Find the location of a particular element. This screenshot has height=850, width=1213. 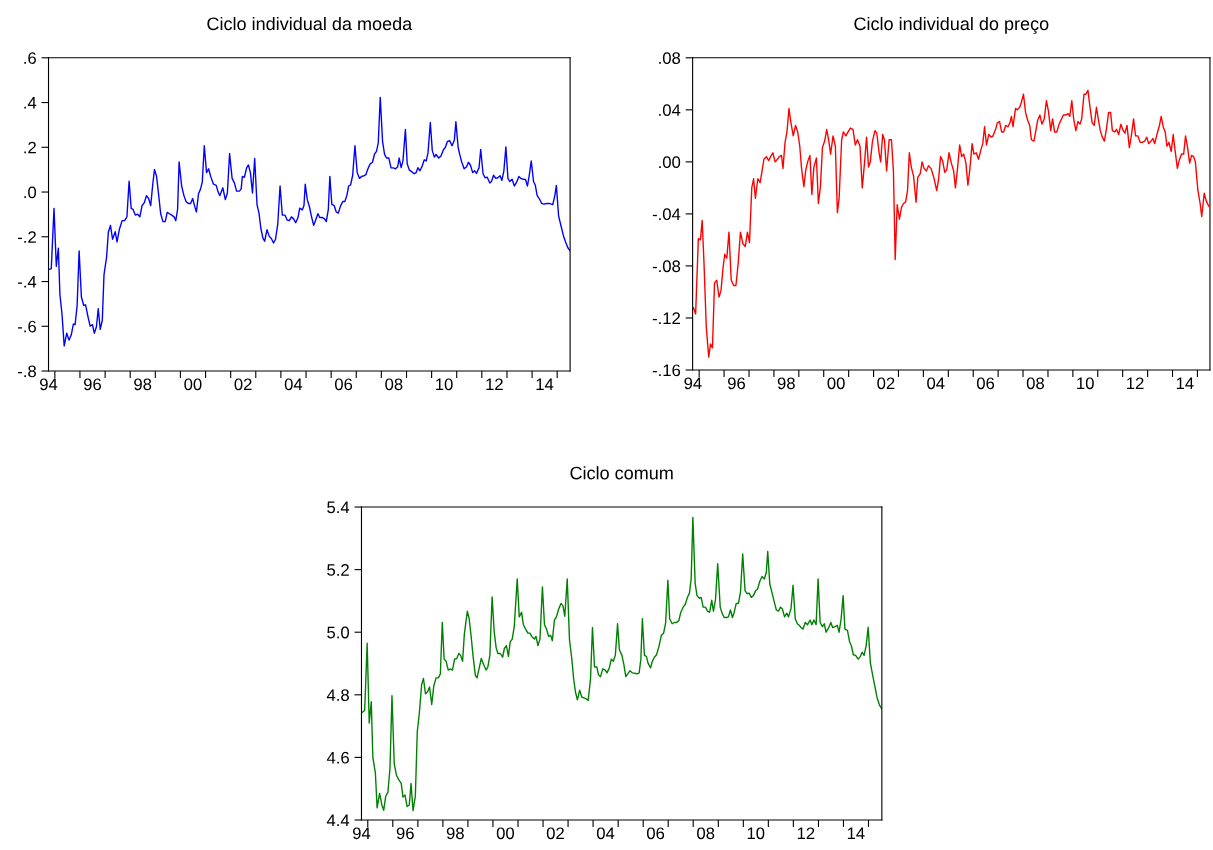

y-tick-label: .2 is located at coordinates (30, 147).